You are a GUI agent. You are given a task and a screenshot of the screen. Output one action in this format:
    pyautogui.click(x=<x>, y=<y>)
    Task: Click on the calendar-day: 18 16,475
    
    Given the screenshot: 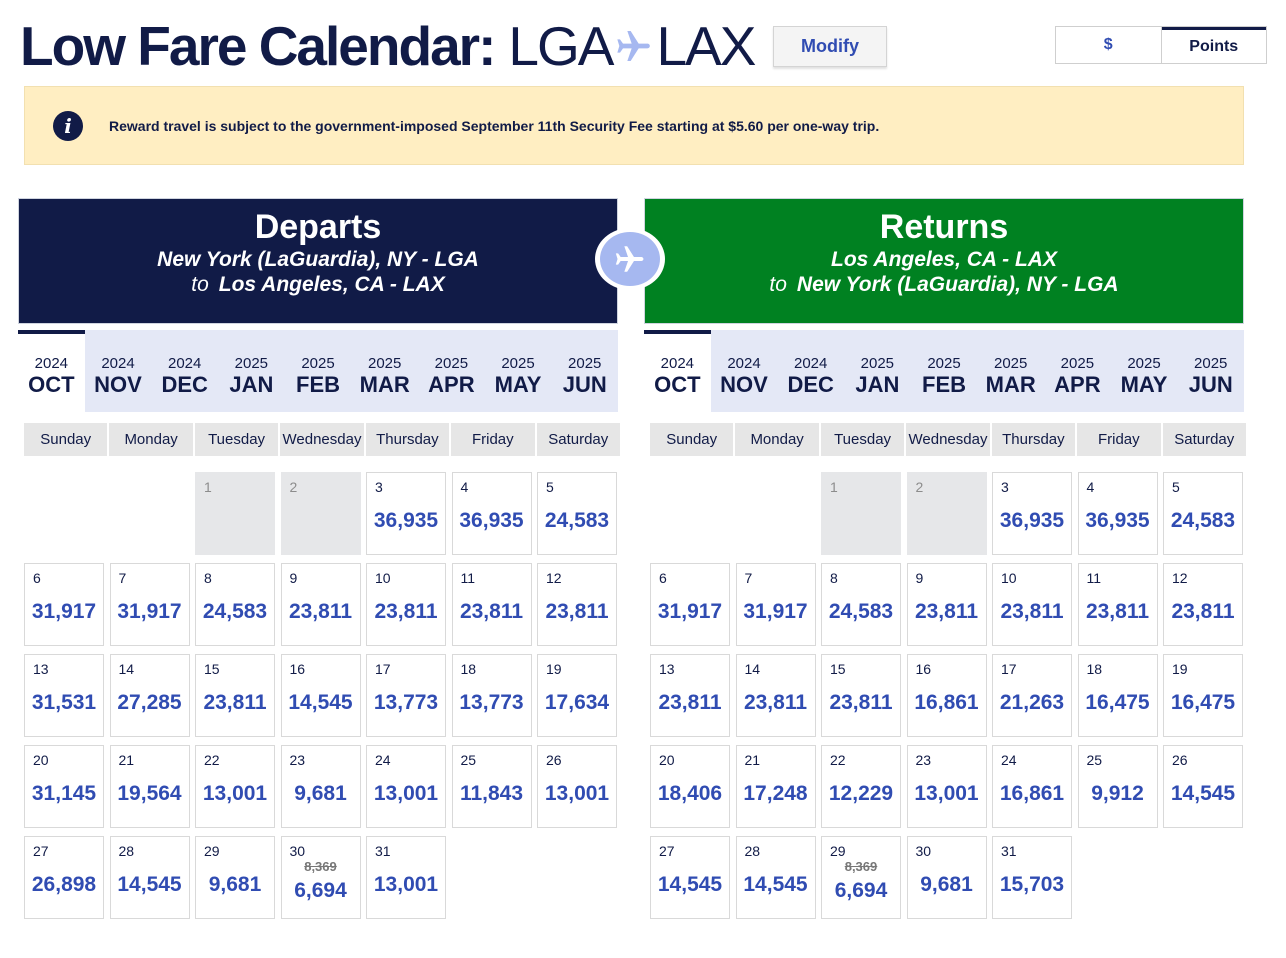 What is the action you would take?
    pyautogui.click(x=1117, y=695)
    